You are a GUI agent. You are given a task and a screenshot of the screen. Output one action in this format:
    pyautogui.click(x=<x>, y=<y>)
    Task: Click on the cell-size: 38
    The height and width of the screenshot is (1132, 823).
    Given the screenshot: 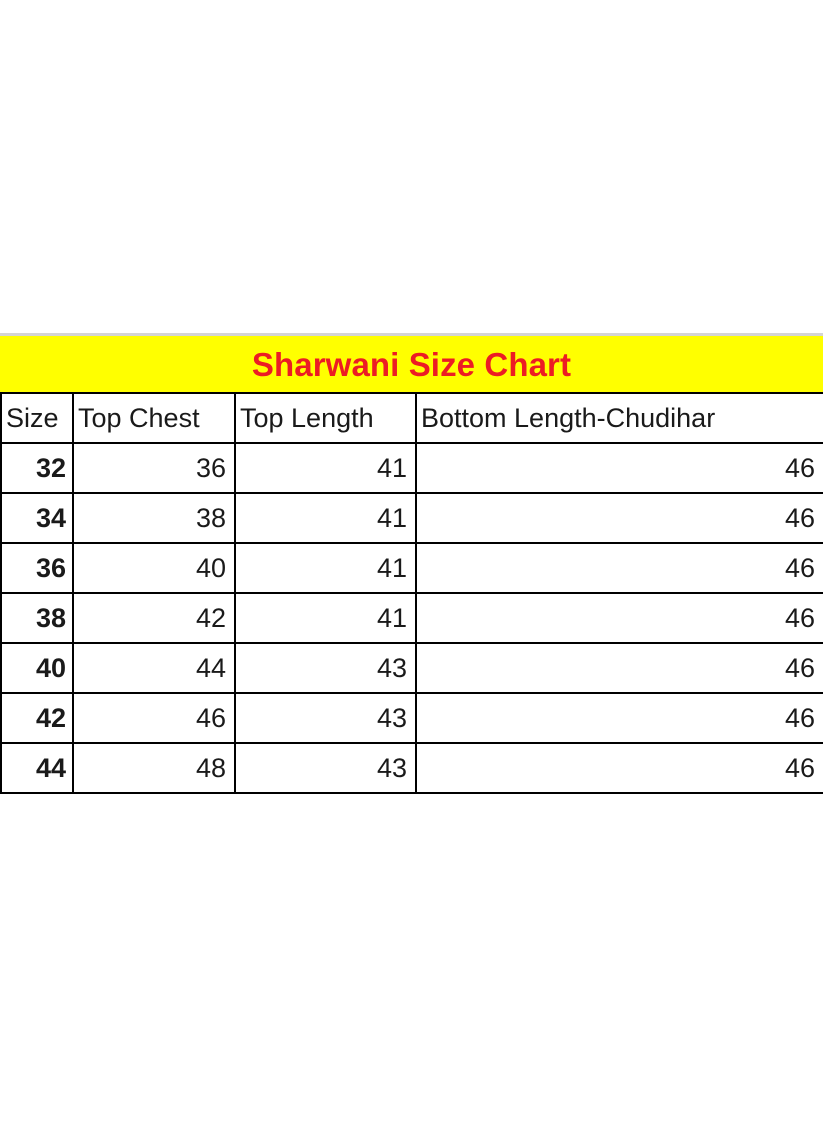 What is the action you would take?
    pyautogui.click(x=37, y=618)
    